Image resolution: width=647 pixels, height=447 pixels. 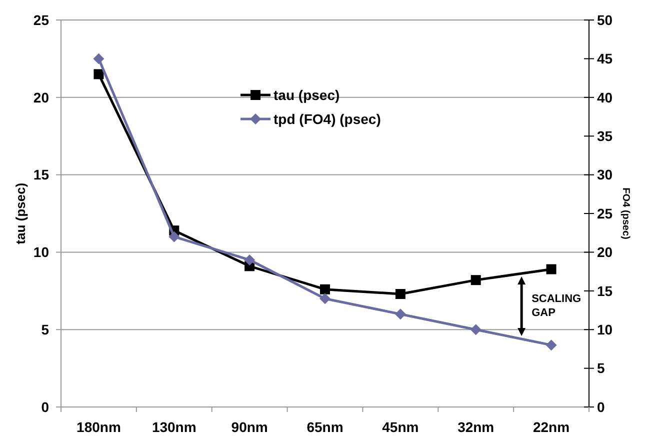 I want to click on legend-label: tpd (FO4) (psec), so click(x=327, y=118).